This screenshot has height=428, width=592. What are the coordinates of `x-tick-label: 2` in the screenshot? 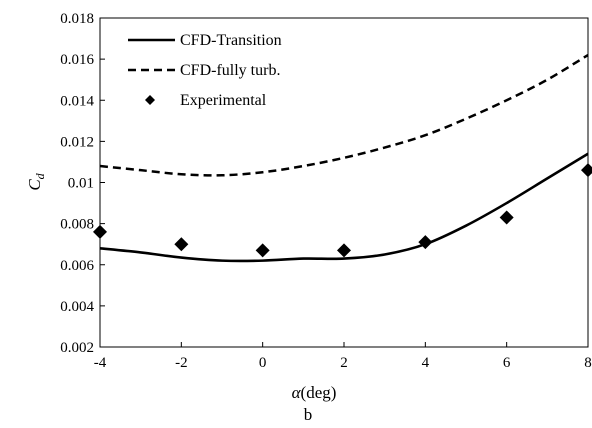 It's located at (344, 363).